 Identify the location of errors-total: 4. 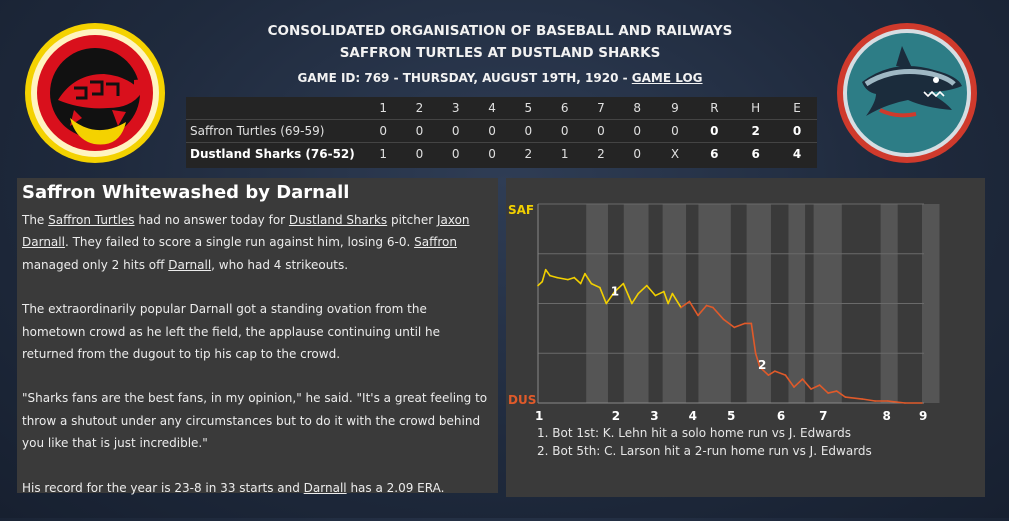
(797, 154).